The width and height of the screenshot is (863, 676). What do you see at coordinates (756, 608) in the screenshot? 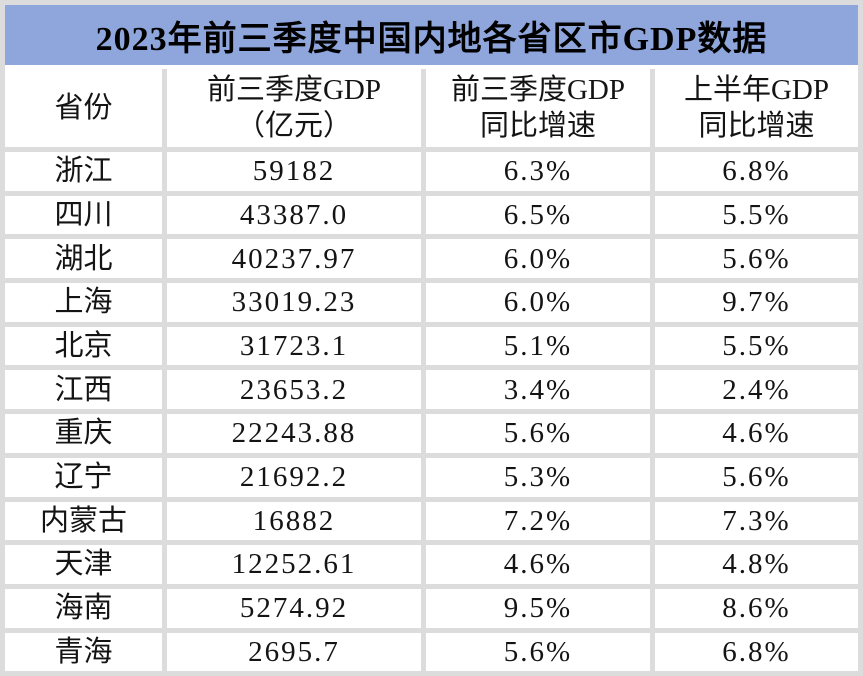
I see `cell-h1-growth: 8.6%` at bounding box center [756, 608].